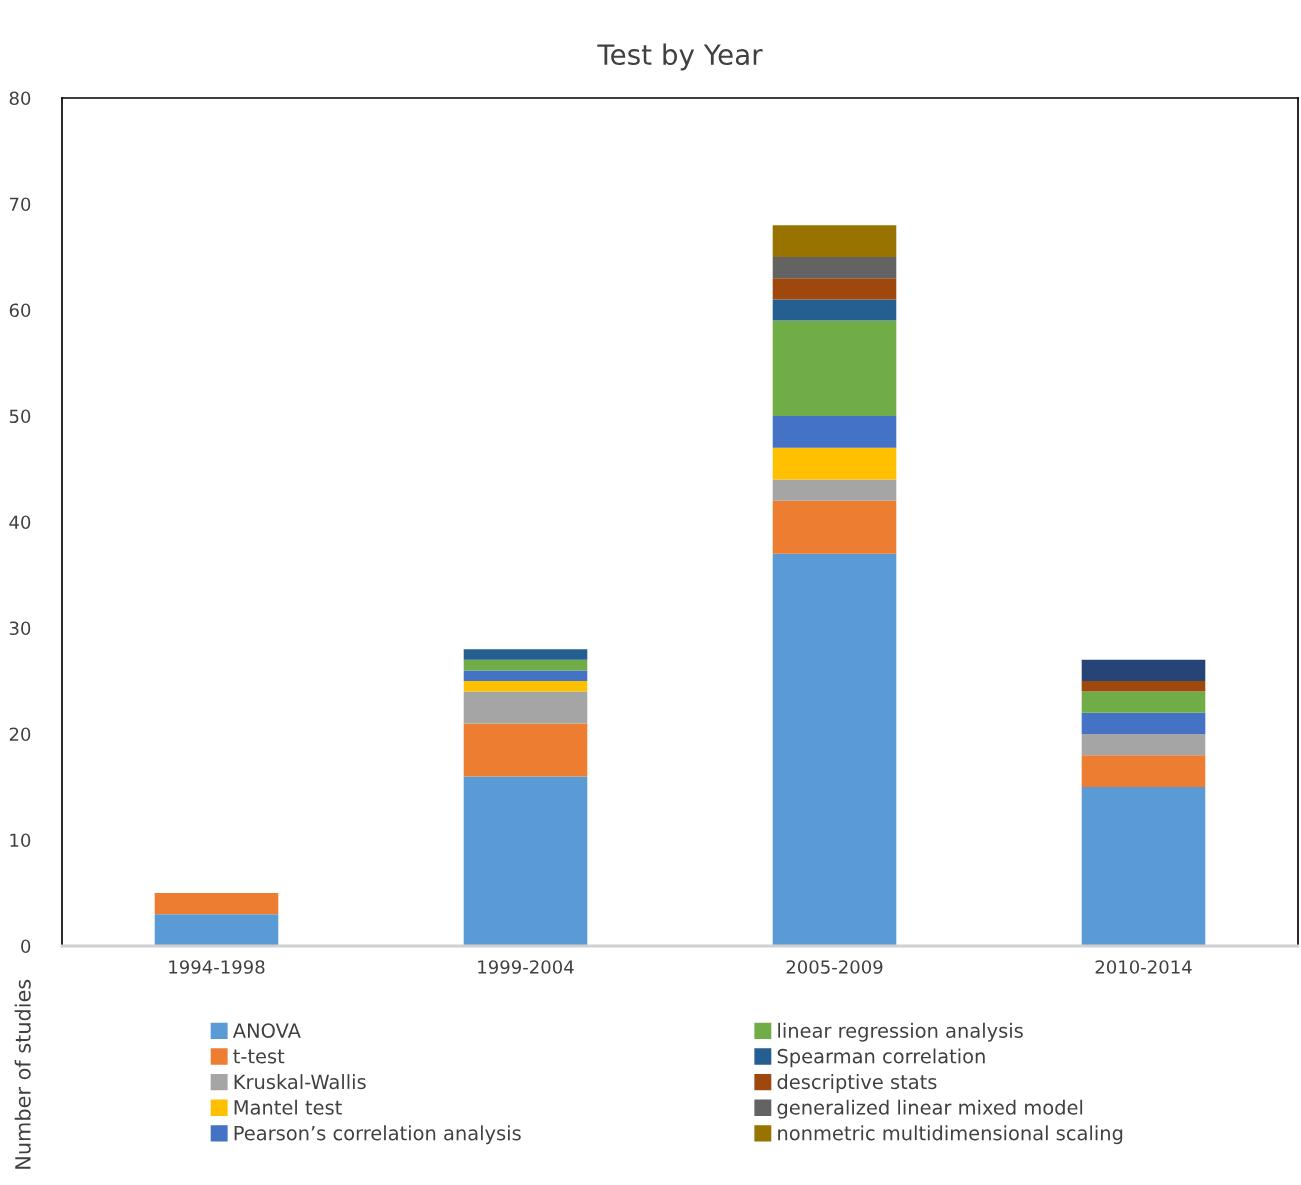  I want to click on legend-label: Kruskal-Wallis, so click(300, 1082).